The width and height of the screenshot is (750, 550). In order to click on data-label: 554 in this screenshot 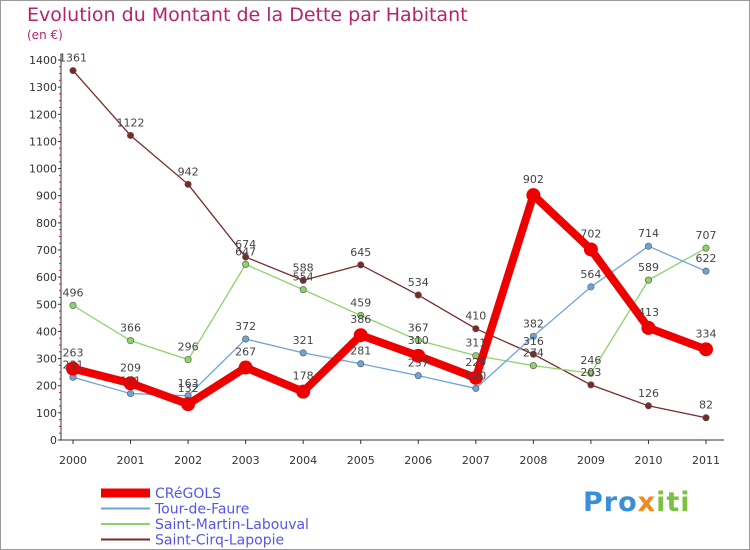, I will do `click(303, 277)`.